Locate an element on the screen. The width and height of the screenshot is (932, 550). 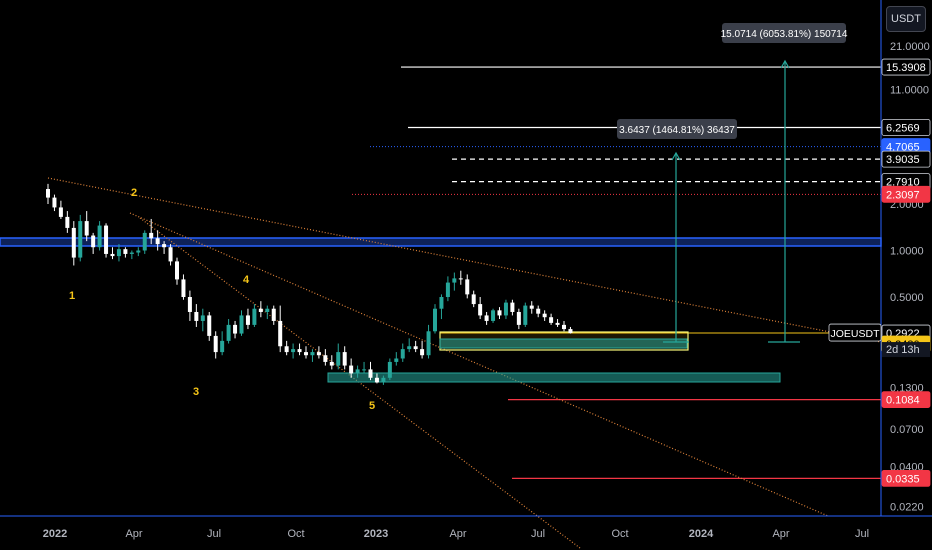
resistance-band is located at coordinates (441, 242).